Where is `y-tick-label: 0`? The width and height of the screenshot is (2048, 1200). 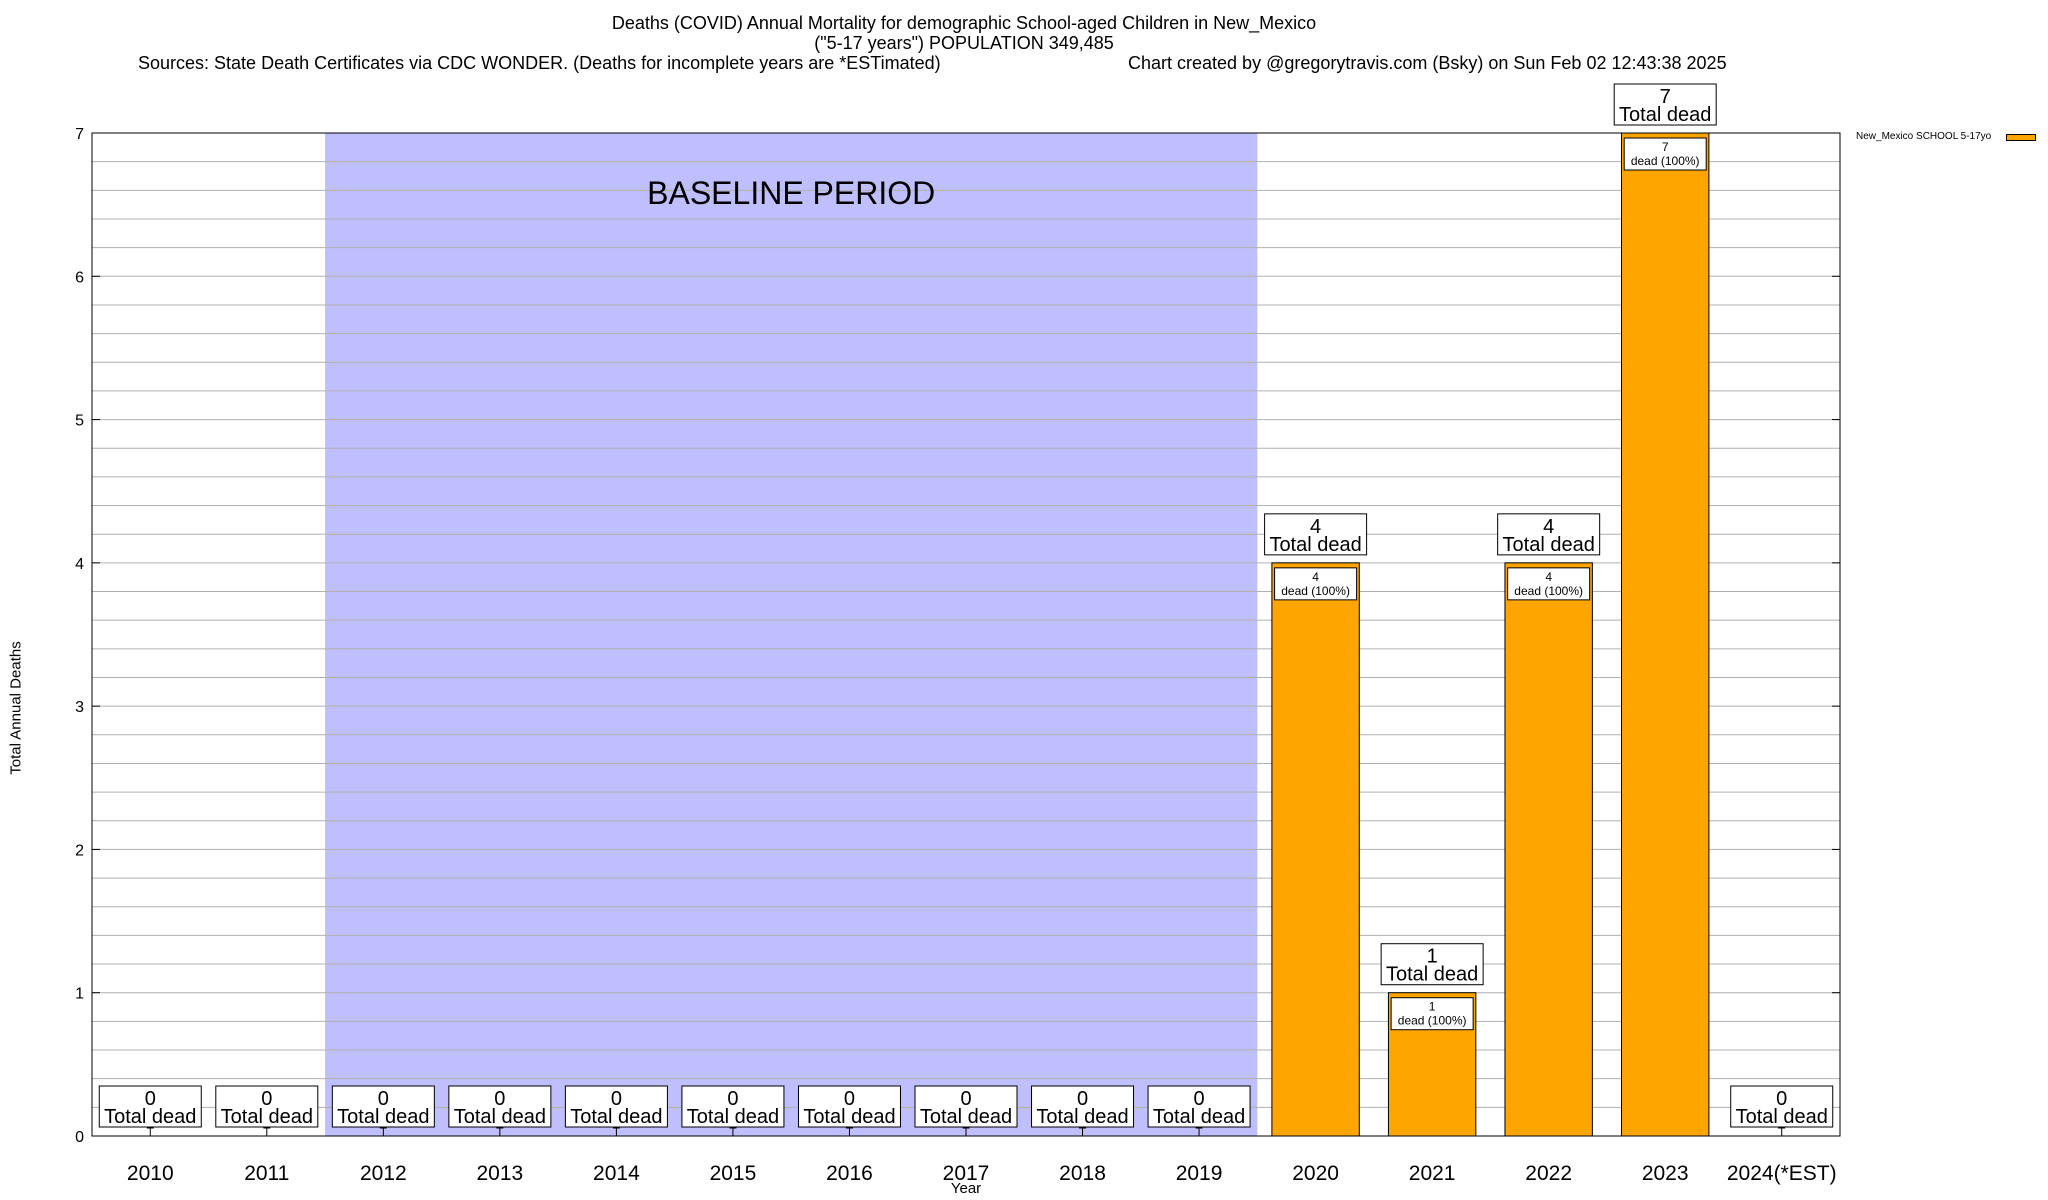 y-tick-label: 0 is located at coordinates (79, 1137).